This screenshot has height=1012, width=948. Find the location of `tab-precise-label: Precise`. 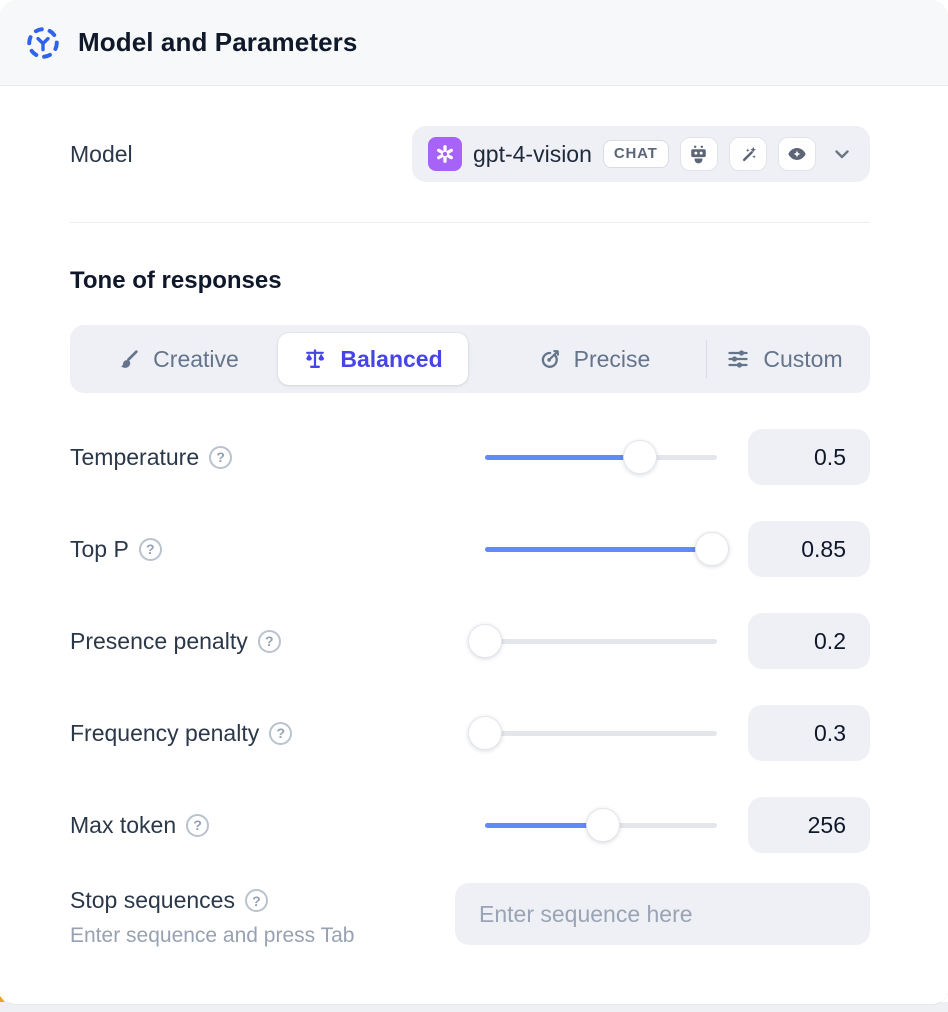

tab-precise-label: Precise is located at coordinates (612, 358).